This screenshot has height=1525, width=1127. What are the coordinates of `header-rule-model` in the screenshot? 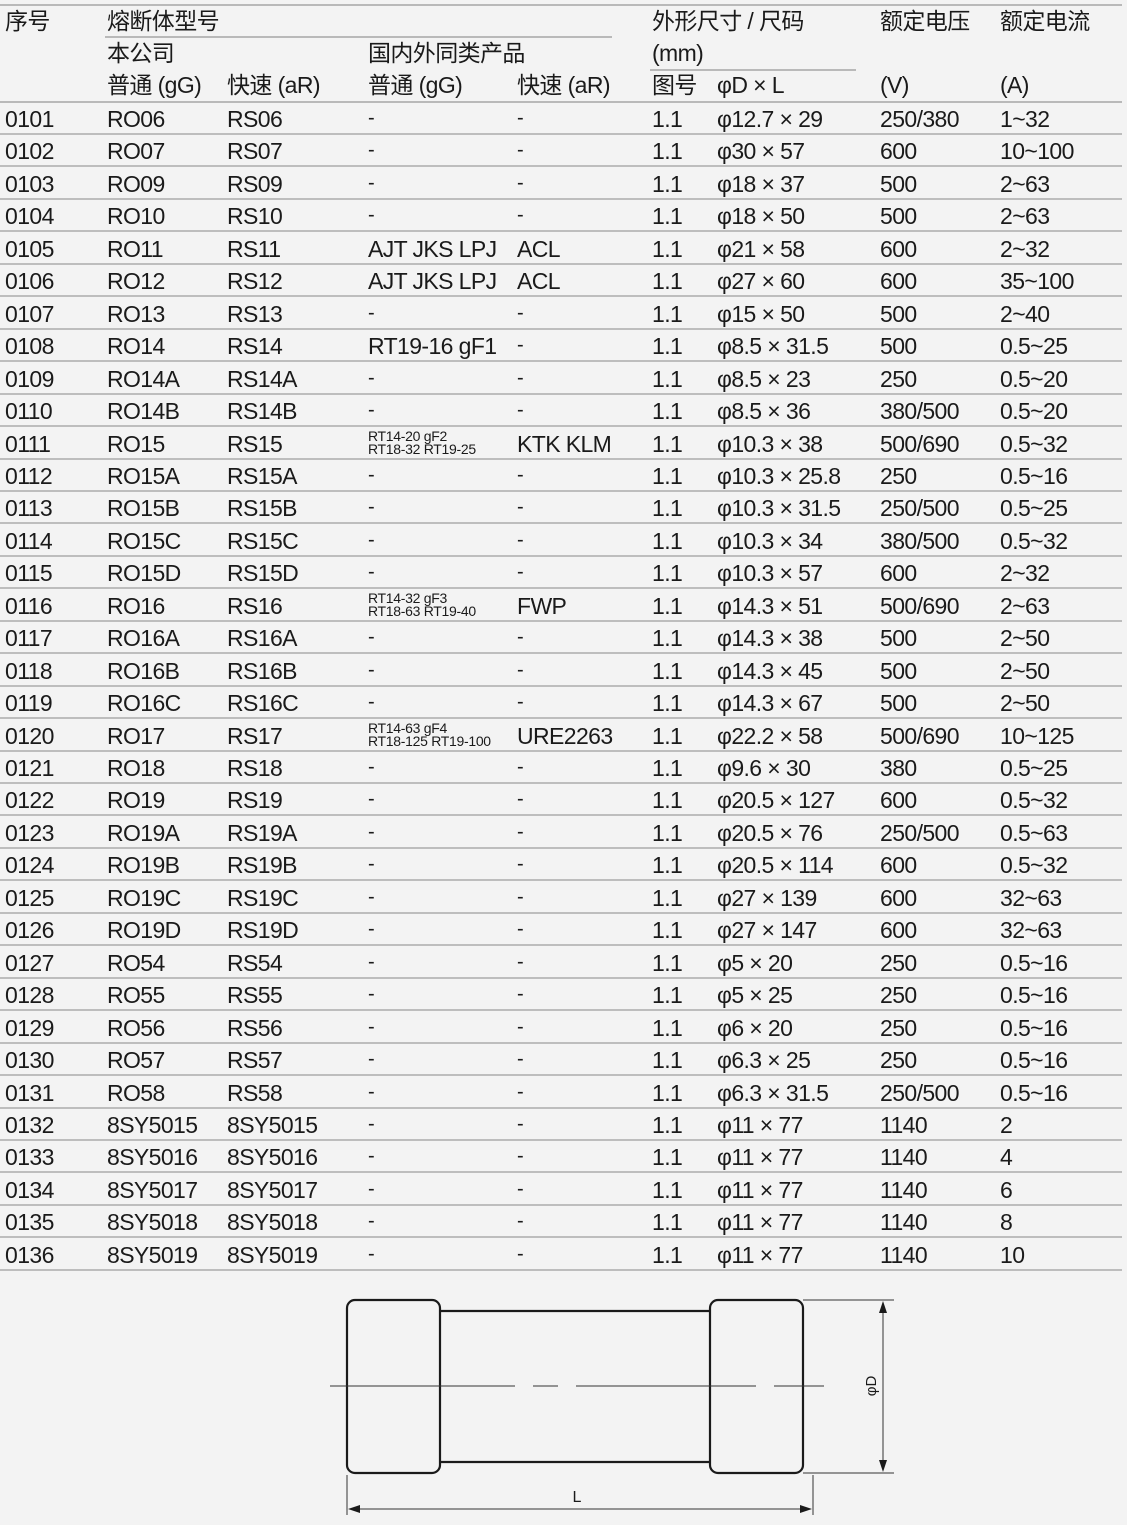 It's located at (358, 37).